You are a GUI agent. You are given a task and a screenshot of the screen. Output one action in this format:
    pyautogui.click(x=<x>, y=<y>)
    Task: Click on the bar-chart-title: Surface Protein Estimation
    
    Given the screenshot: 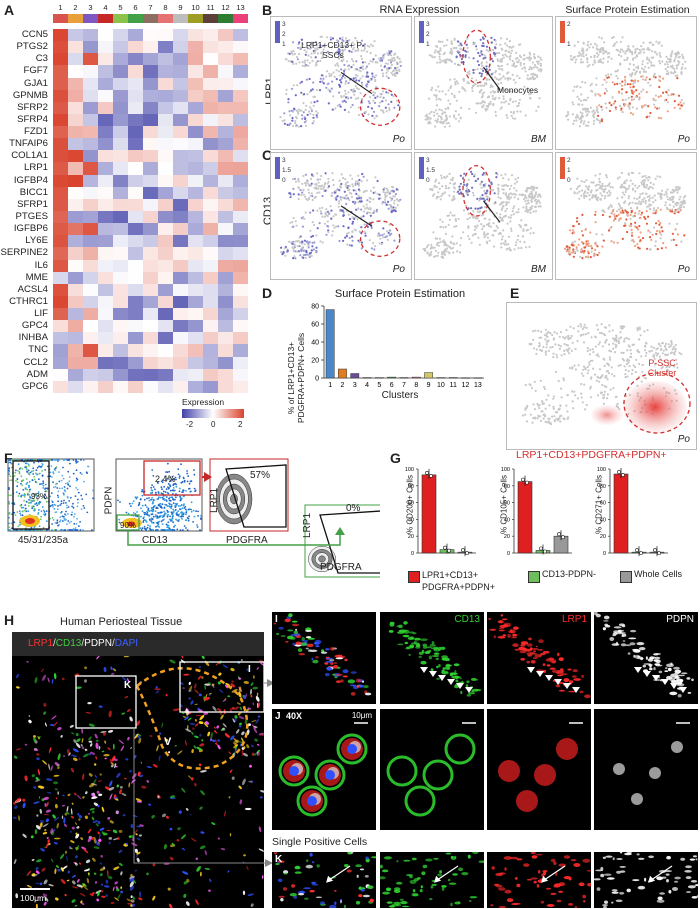 What is the action you would take?
    pyautogui.click(x=400, y=294)
    